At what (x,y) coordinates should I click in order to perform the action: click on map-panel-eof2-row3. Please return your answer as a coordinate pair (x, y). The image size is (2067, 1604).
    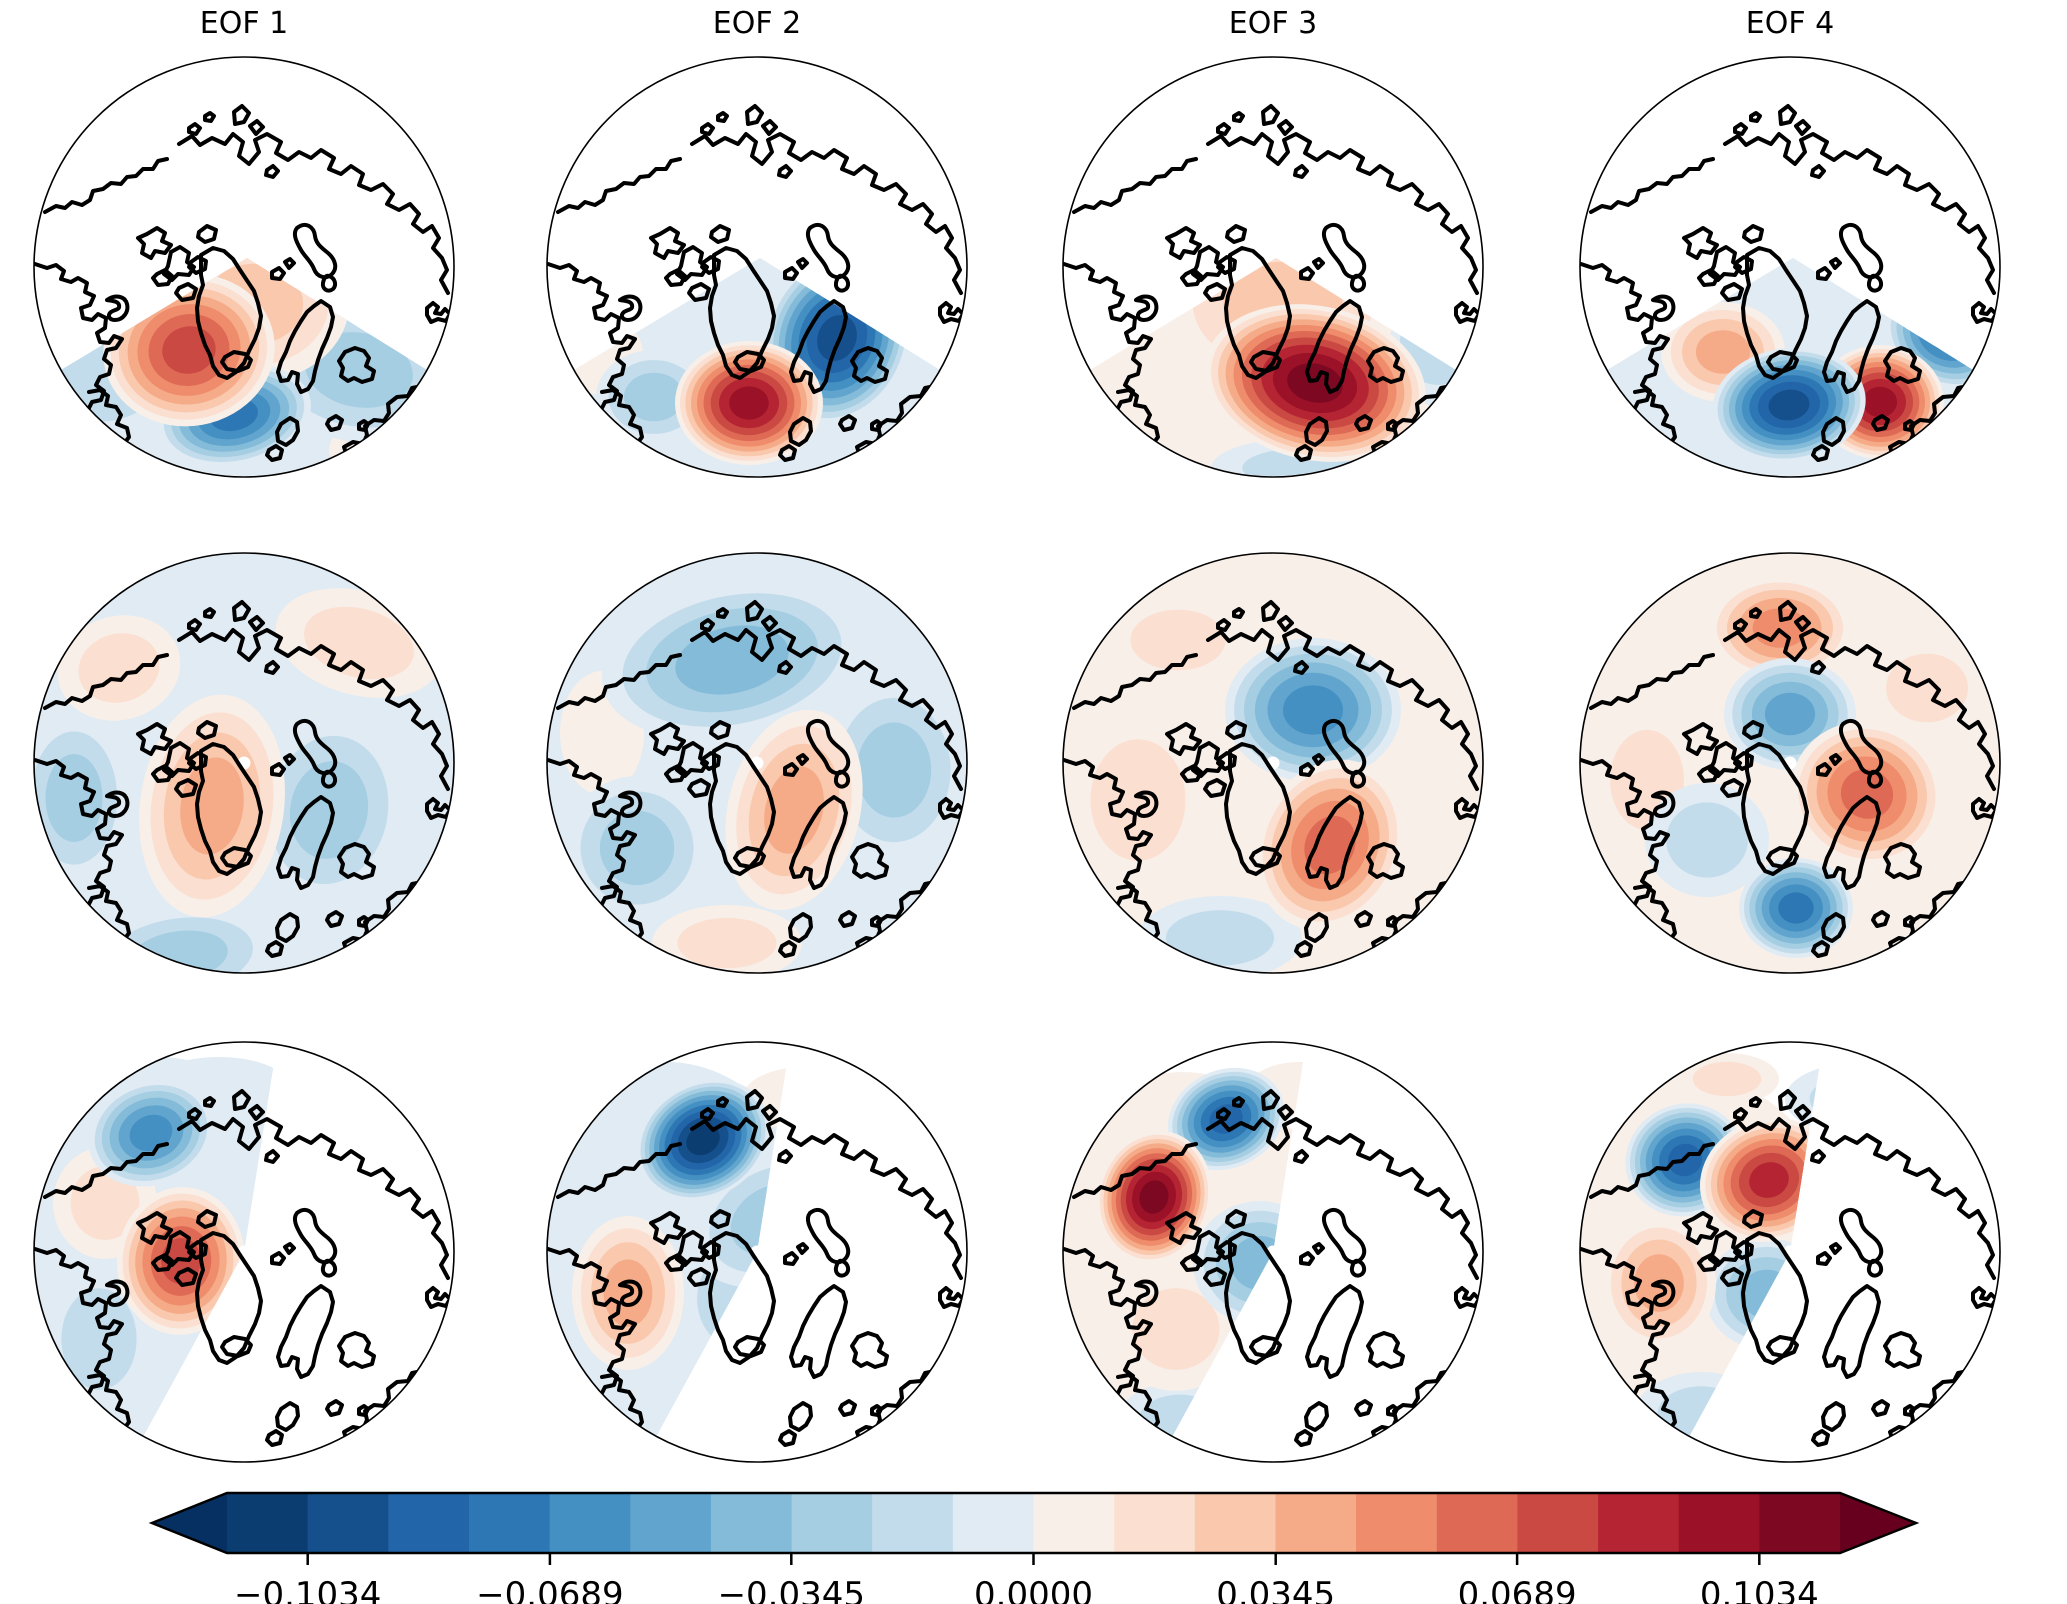
    Looking at the image, I should click on (757, 1252).